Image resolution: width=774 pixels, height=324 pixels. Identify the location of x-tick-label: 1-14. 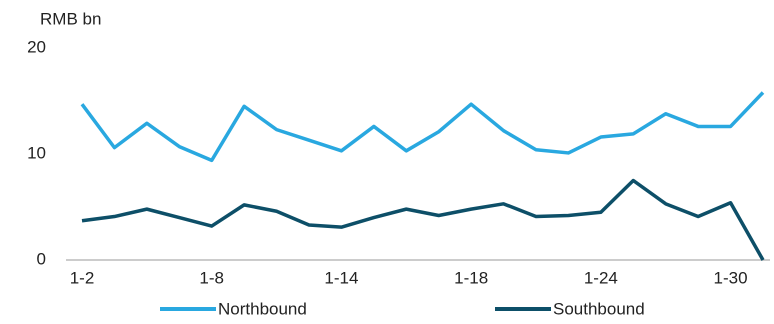
(341, 277).